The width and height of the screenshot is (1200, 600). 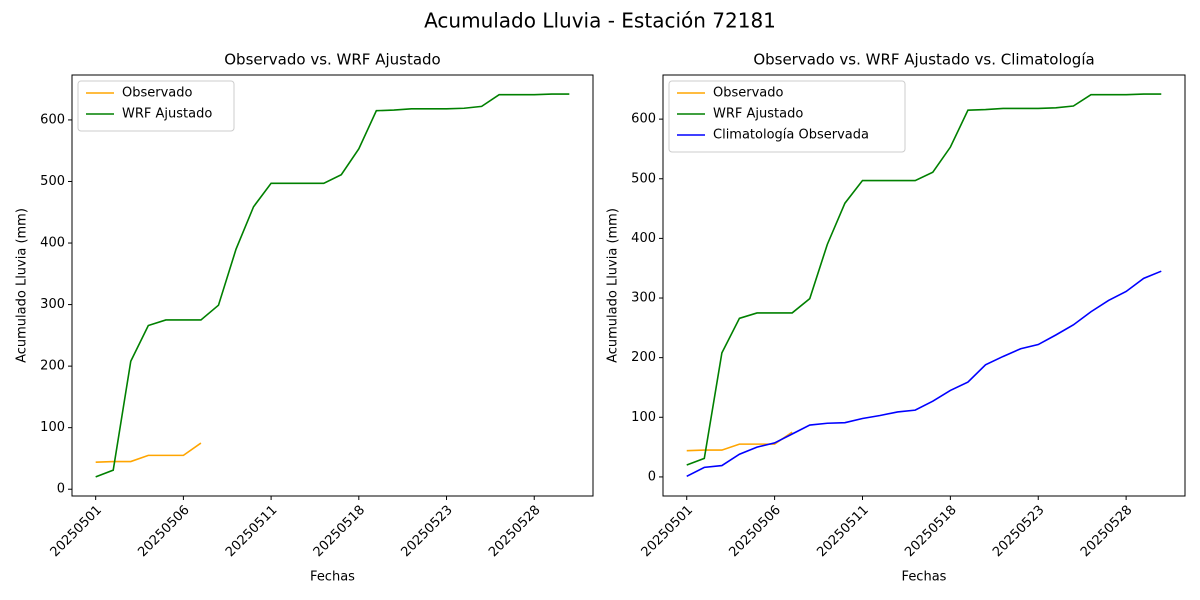 What do you see at coordinates (332, 60) in the screenshot?
I see `axes-title: Observado vs. WRF Ajustado` at bounding box center [332, 60].